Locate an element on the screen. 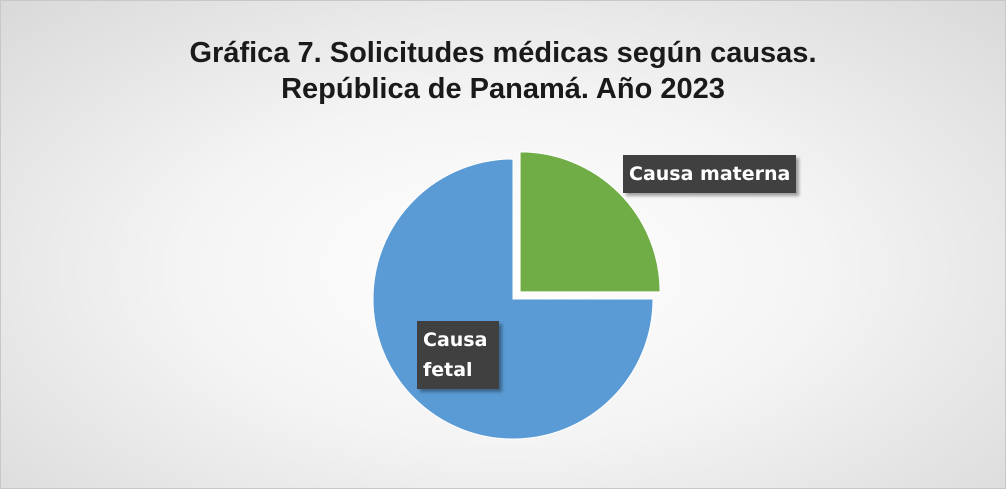 This screenshot has height=489, width=1006. chart-title: República de Panamá. Año 2023 is located at coordinates (503, 89).